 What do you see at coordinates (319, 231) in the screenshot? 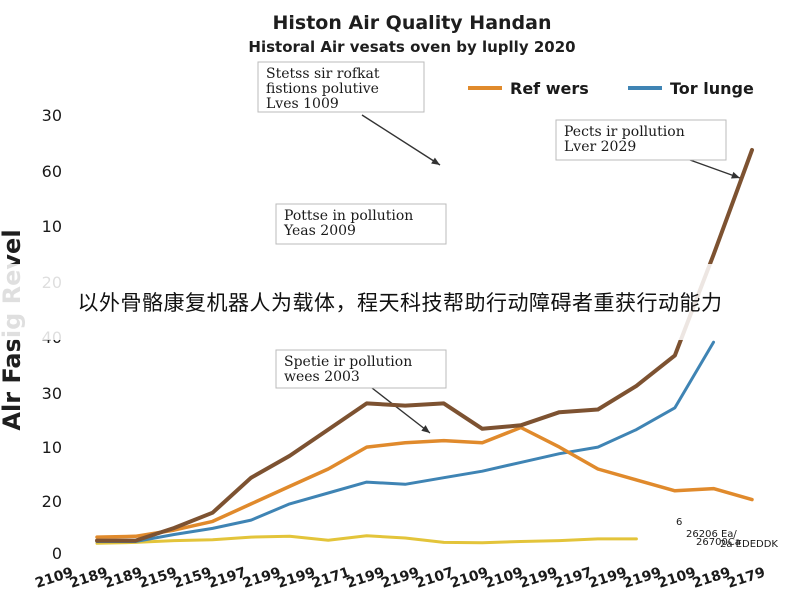
I see `annotation-line: Yeas 2009` at bounding box center [319, 231].